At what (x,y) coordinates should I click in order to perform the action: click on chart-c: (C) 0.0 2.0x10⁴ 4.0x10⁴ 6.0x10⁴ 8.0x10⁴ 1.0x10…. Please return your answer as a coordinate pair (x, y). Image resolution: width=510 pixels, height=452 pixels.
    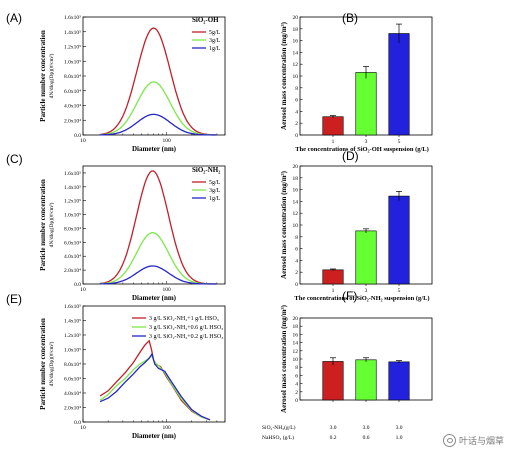
    Looking at the image, I should click on (116, 227).